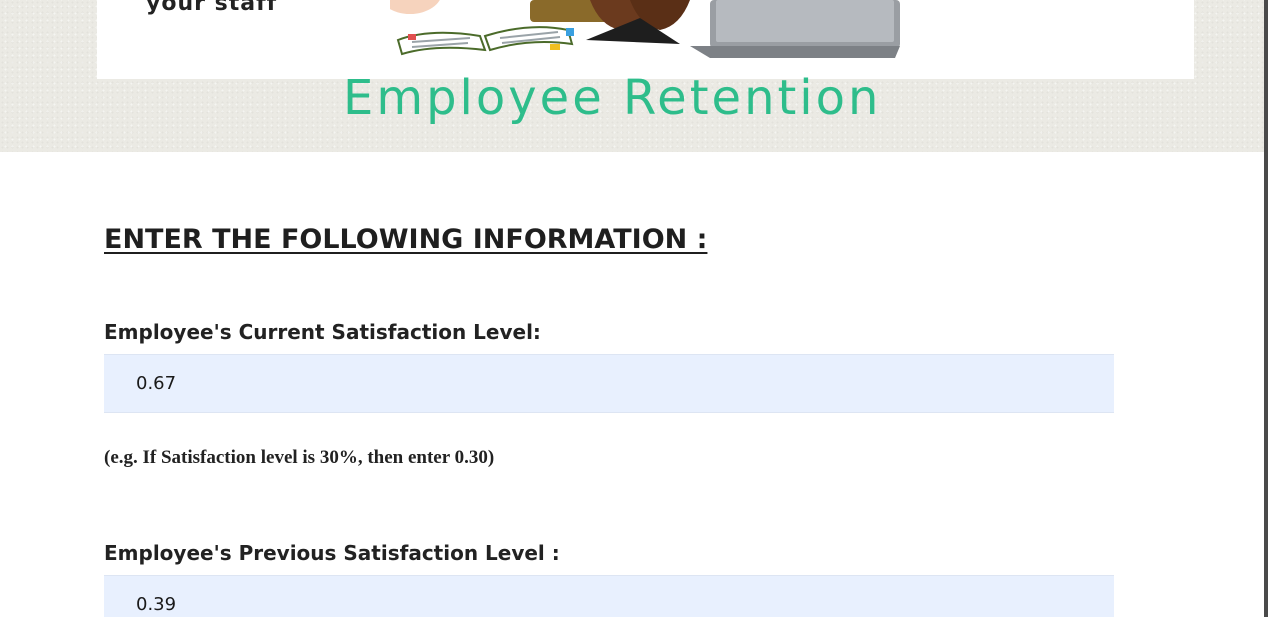 Image resolution: width=1268 pixels, height=617 pixels. Describe the element at coordinates (415, 7) in the screenshot. I see `person-face-shape` at that location.